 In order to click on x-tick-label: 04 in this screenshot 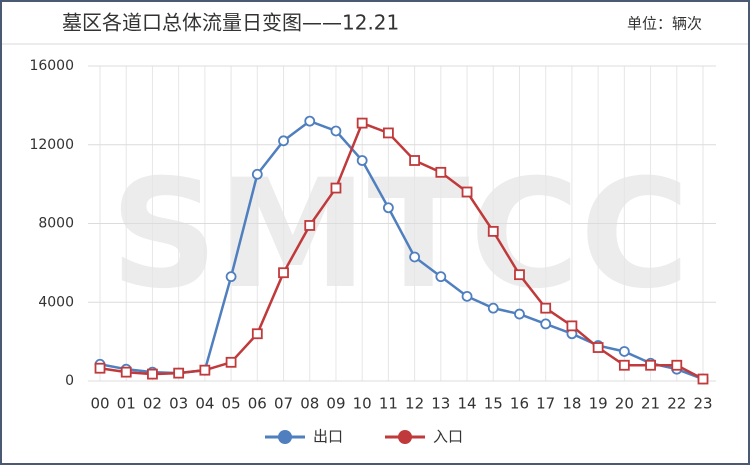, I will do `click(204, 404)`.